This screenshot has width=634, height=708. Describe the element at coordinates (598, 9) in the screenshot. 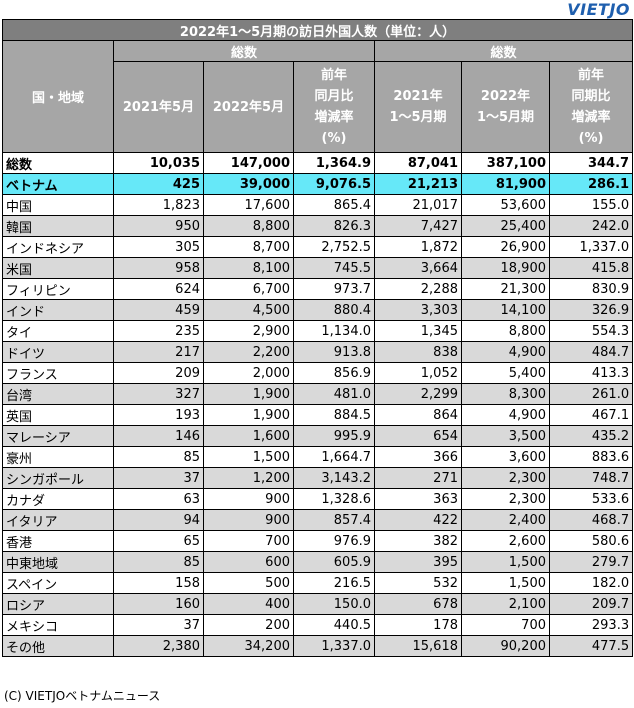

I see `vietjo-logo: VIETJO` at that location.